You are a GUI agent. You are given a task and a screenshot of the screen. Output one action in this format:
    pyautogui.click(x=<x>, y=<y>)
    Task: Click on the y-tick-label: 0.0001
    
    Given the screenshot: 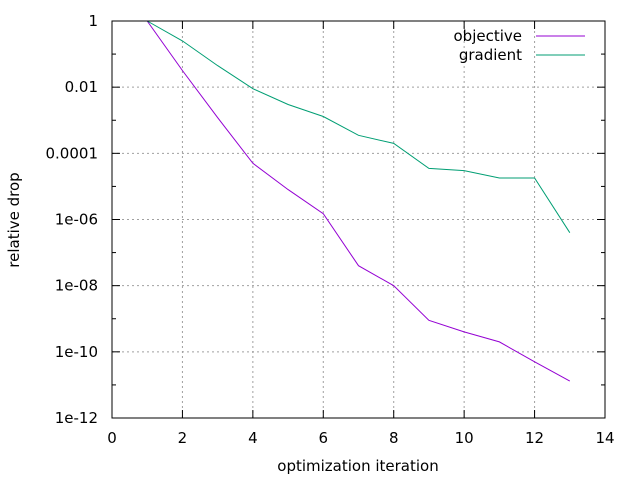 What is the action you would take?
    pyautogui.click(x=72, y=153)
    